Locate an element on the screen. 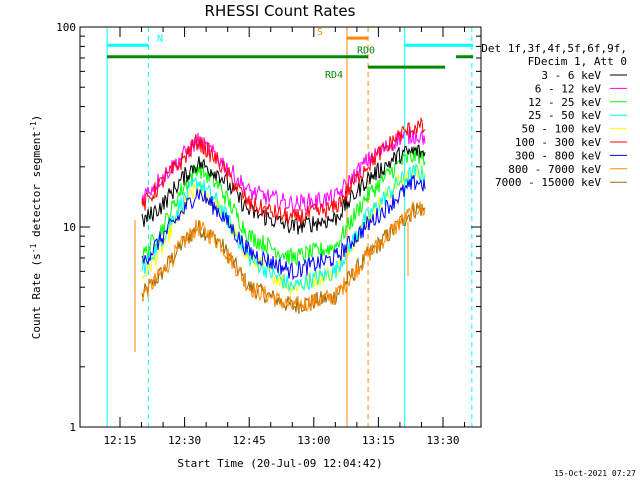 This screenshot has width=640, height=480. legend-entry-label: 6 - 12 keV is located at coordinates (568, 88).